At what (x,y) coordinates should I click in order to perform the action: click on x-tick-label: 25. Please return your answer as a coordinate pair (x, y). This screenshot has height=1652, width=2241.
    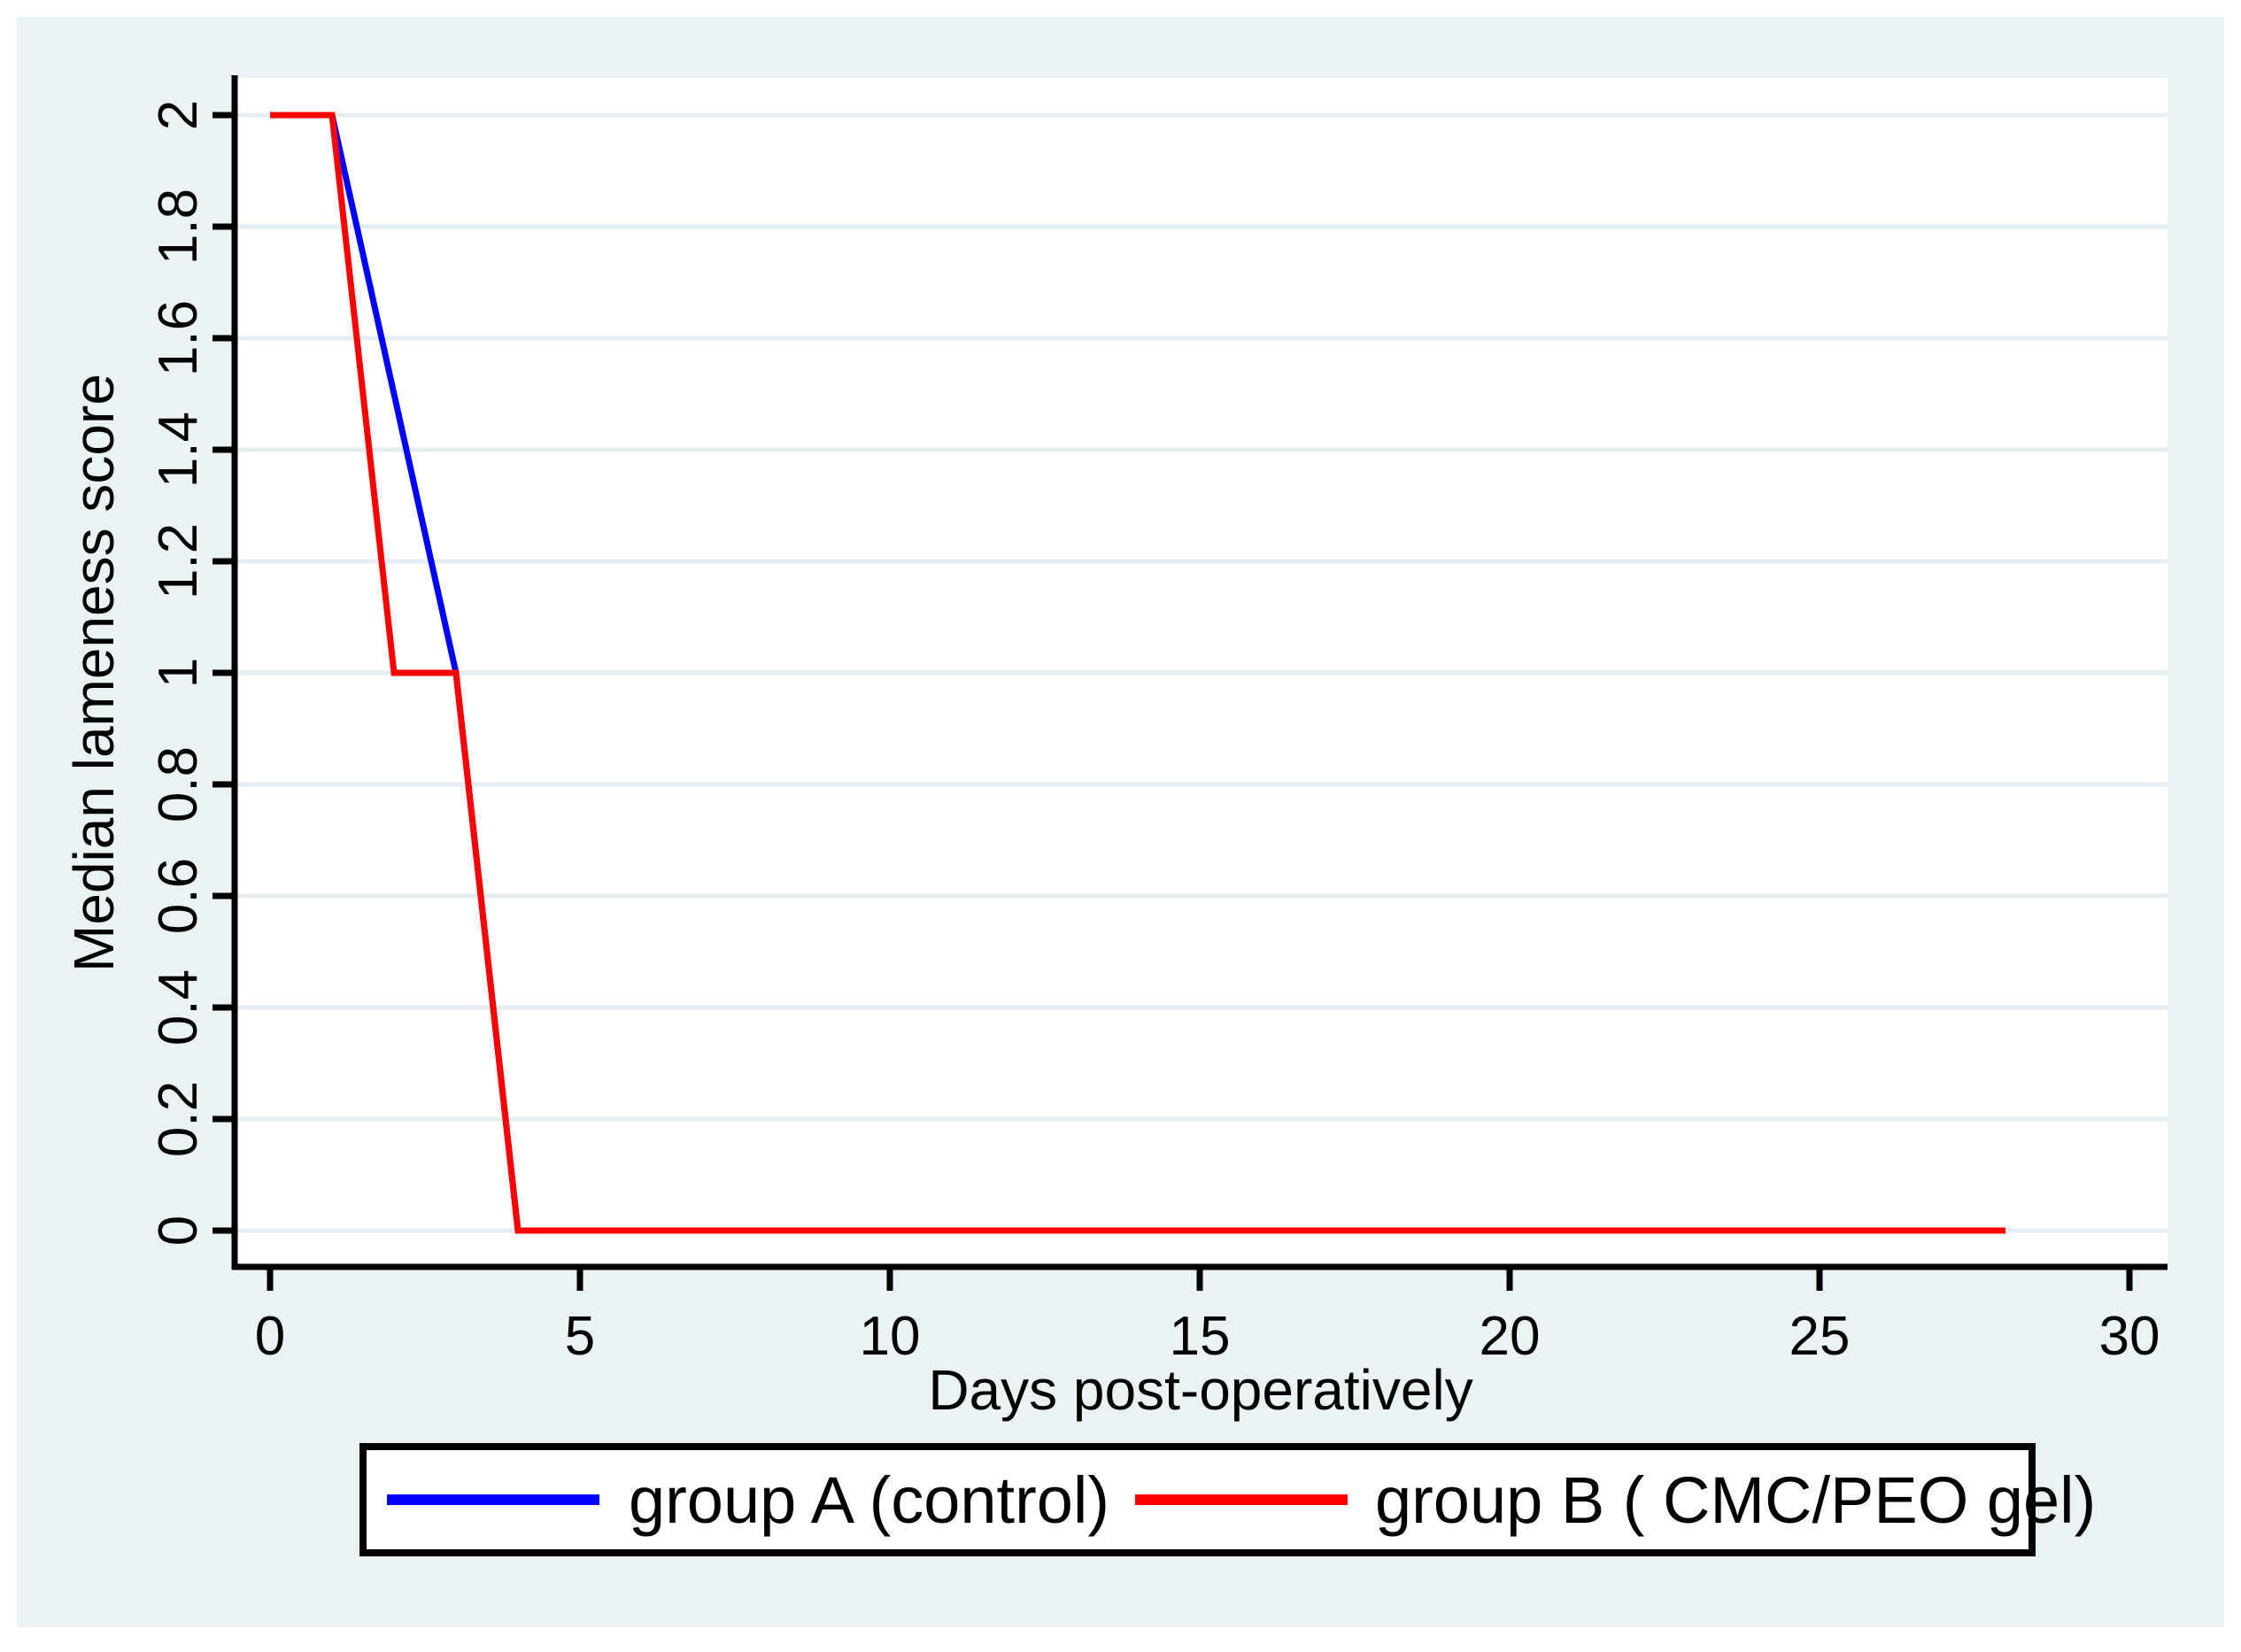
    Looking at the image, I should click on (1820, 1336).